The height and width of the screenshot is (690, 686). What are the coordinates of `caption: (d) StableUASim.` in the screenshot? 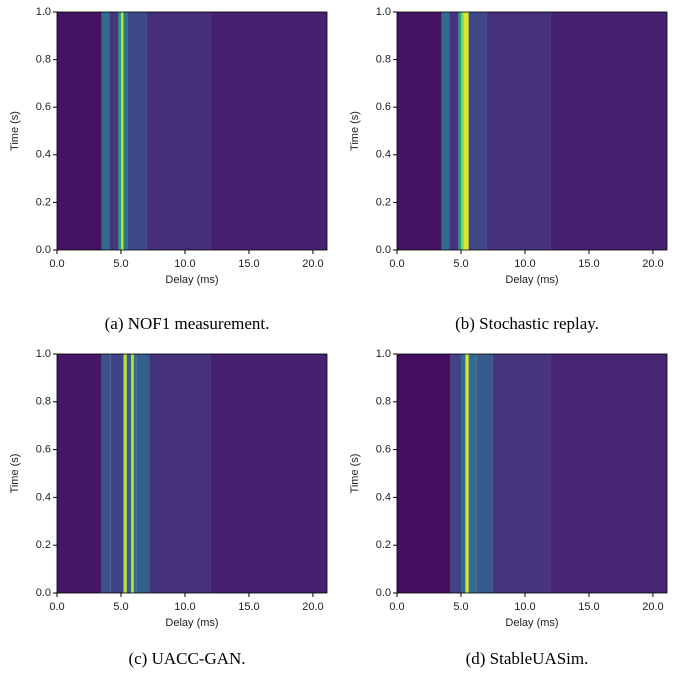 It's located at (527, 658).